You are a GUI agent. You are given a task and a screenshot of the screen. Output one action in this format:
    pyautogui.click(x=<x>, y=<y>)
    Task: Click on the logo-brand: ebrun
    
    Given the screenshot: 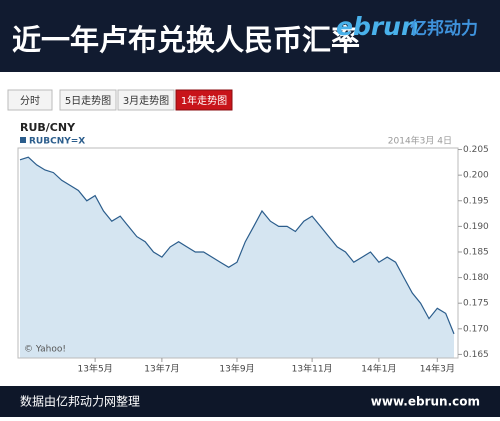 What is the action you would take?
    pyautogui.click(x=377, y=26)
    